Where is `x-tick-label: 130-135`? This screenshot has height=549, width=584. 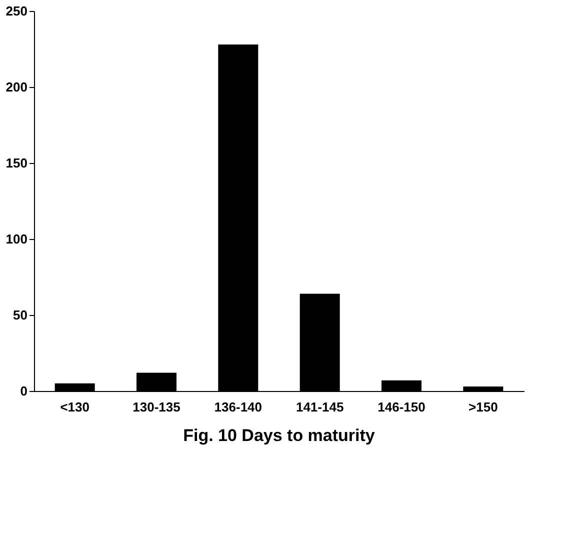 x-tick-label: 130-135 is located at coordinates (156, 407).